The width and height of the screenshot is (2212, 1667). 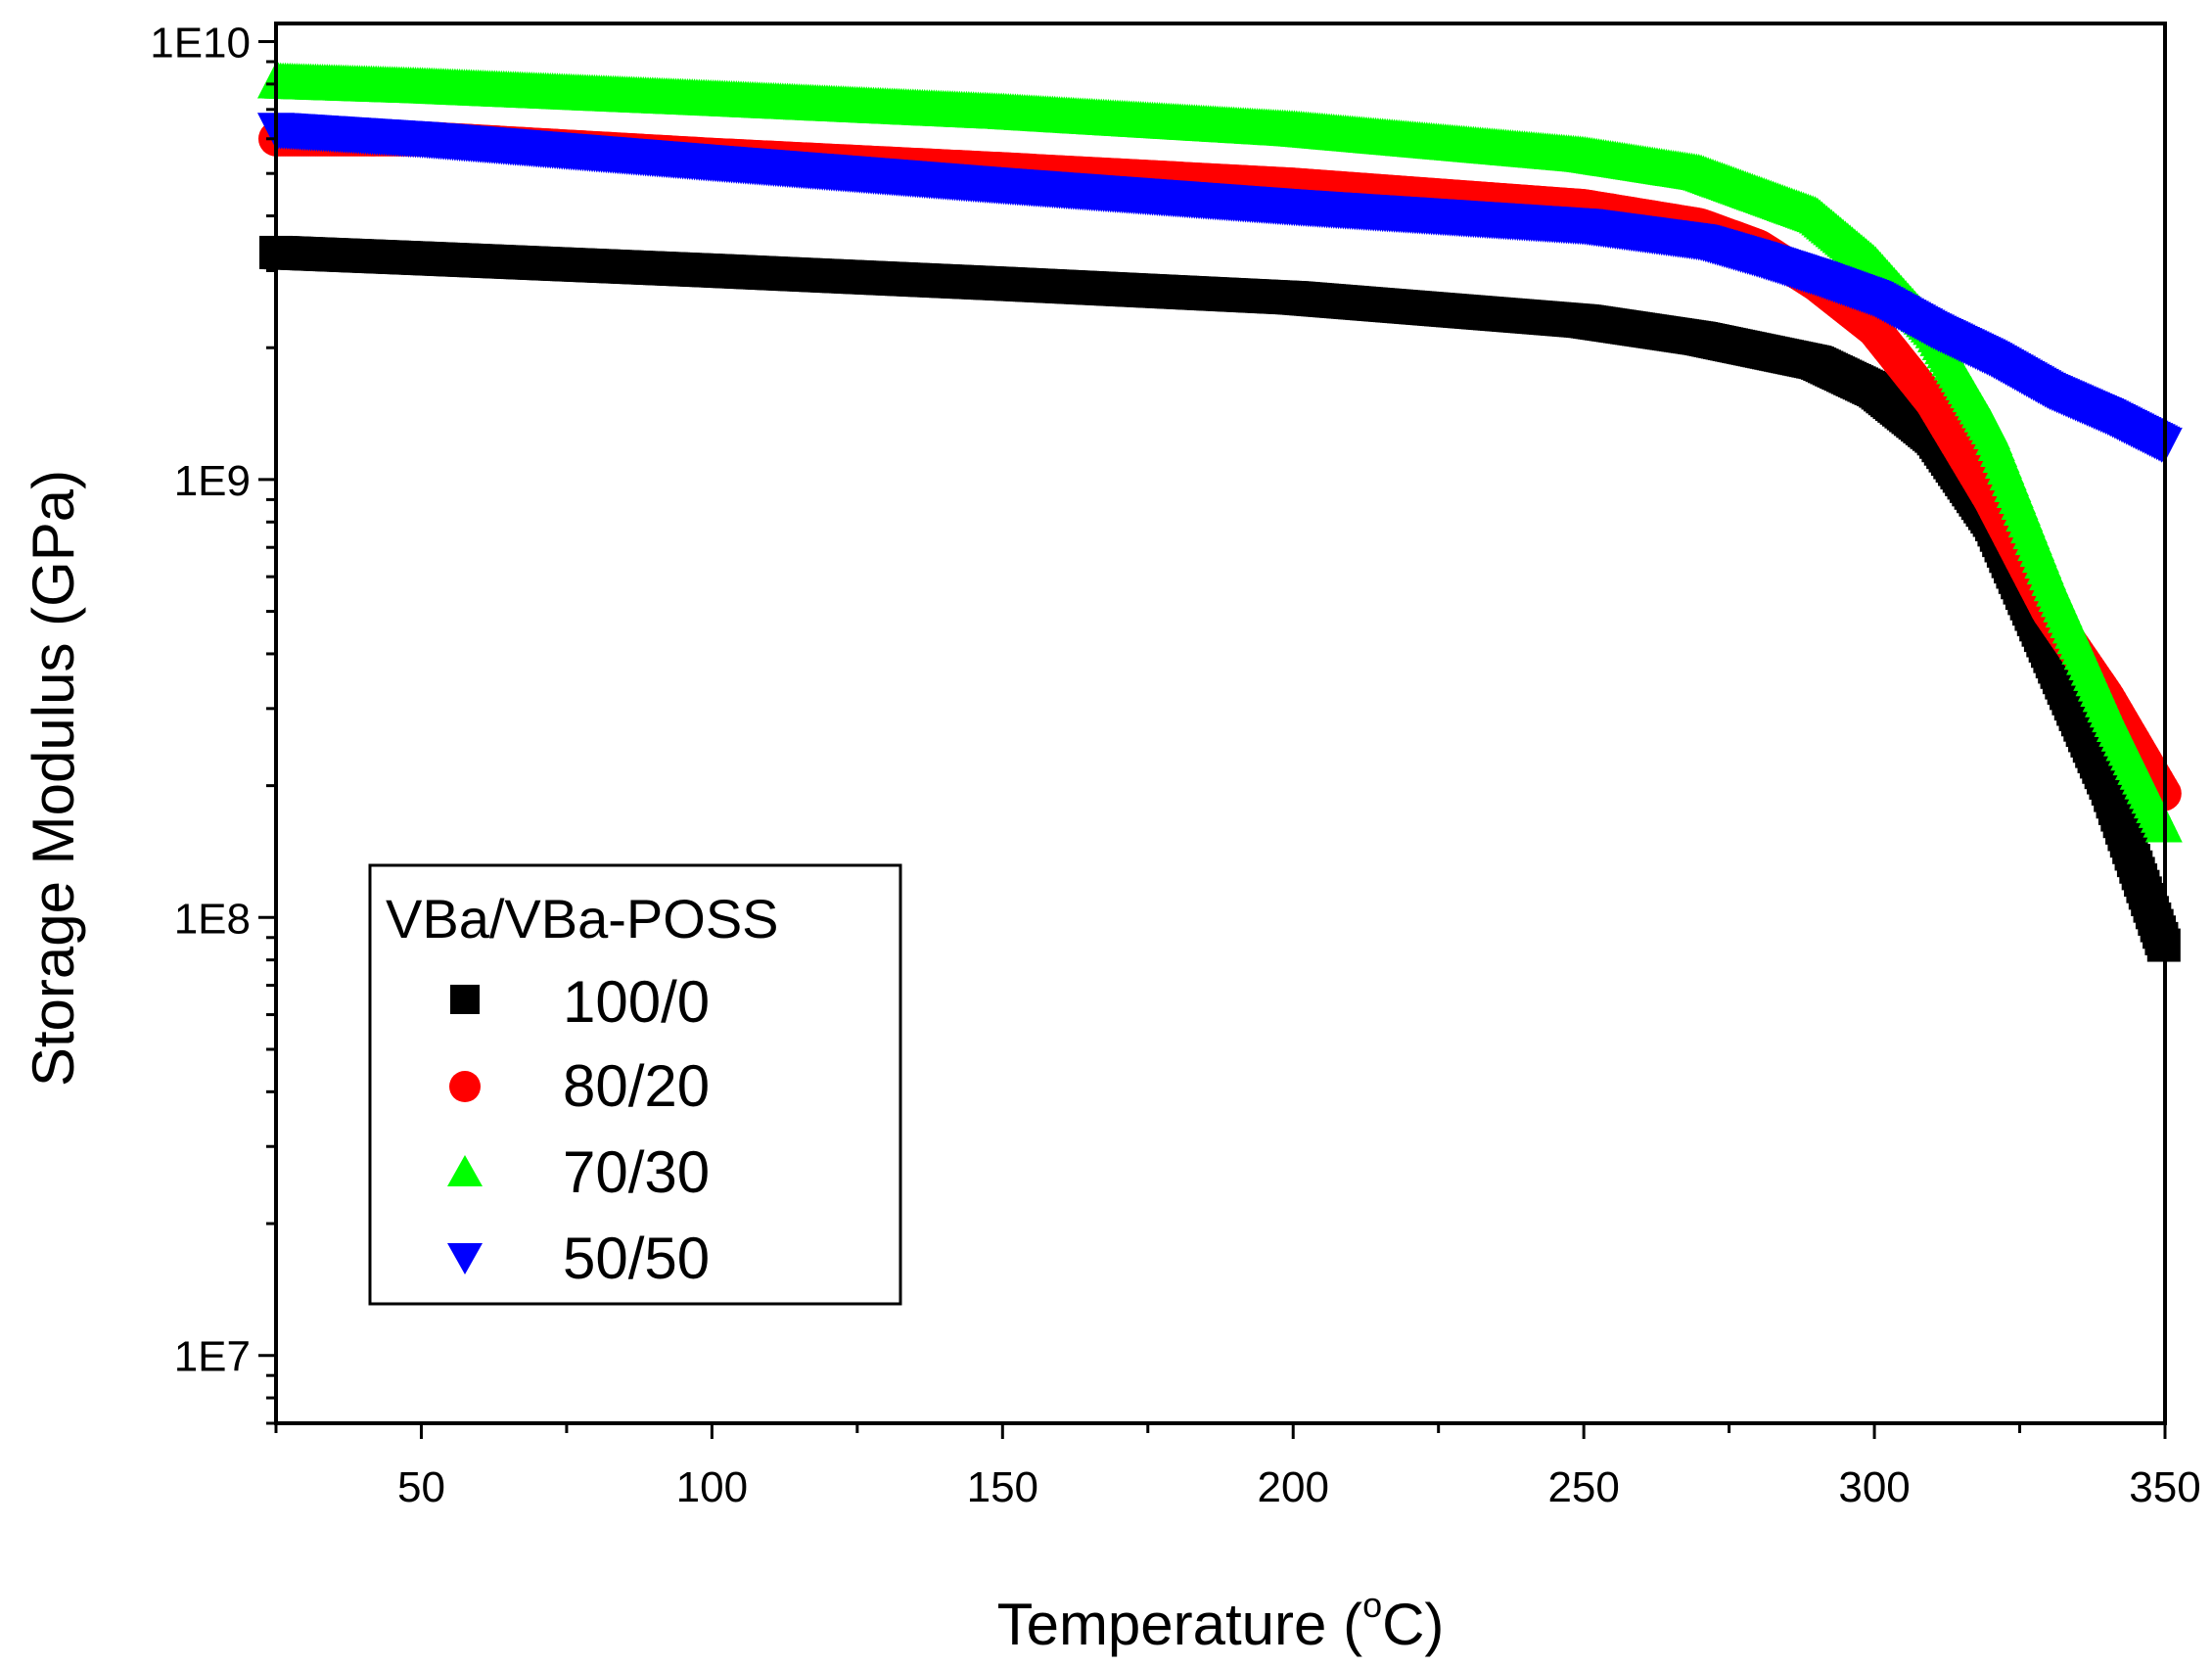 I want to click on x-axis-title: Temperature (oC), so click(x=1221, y=1621).